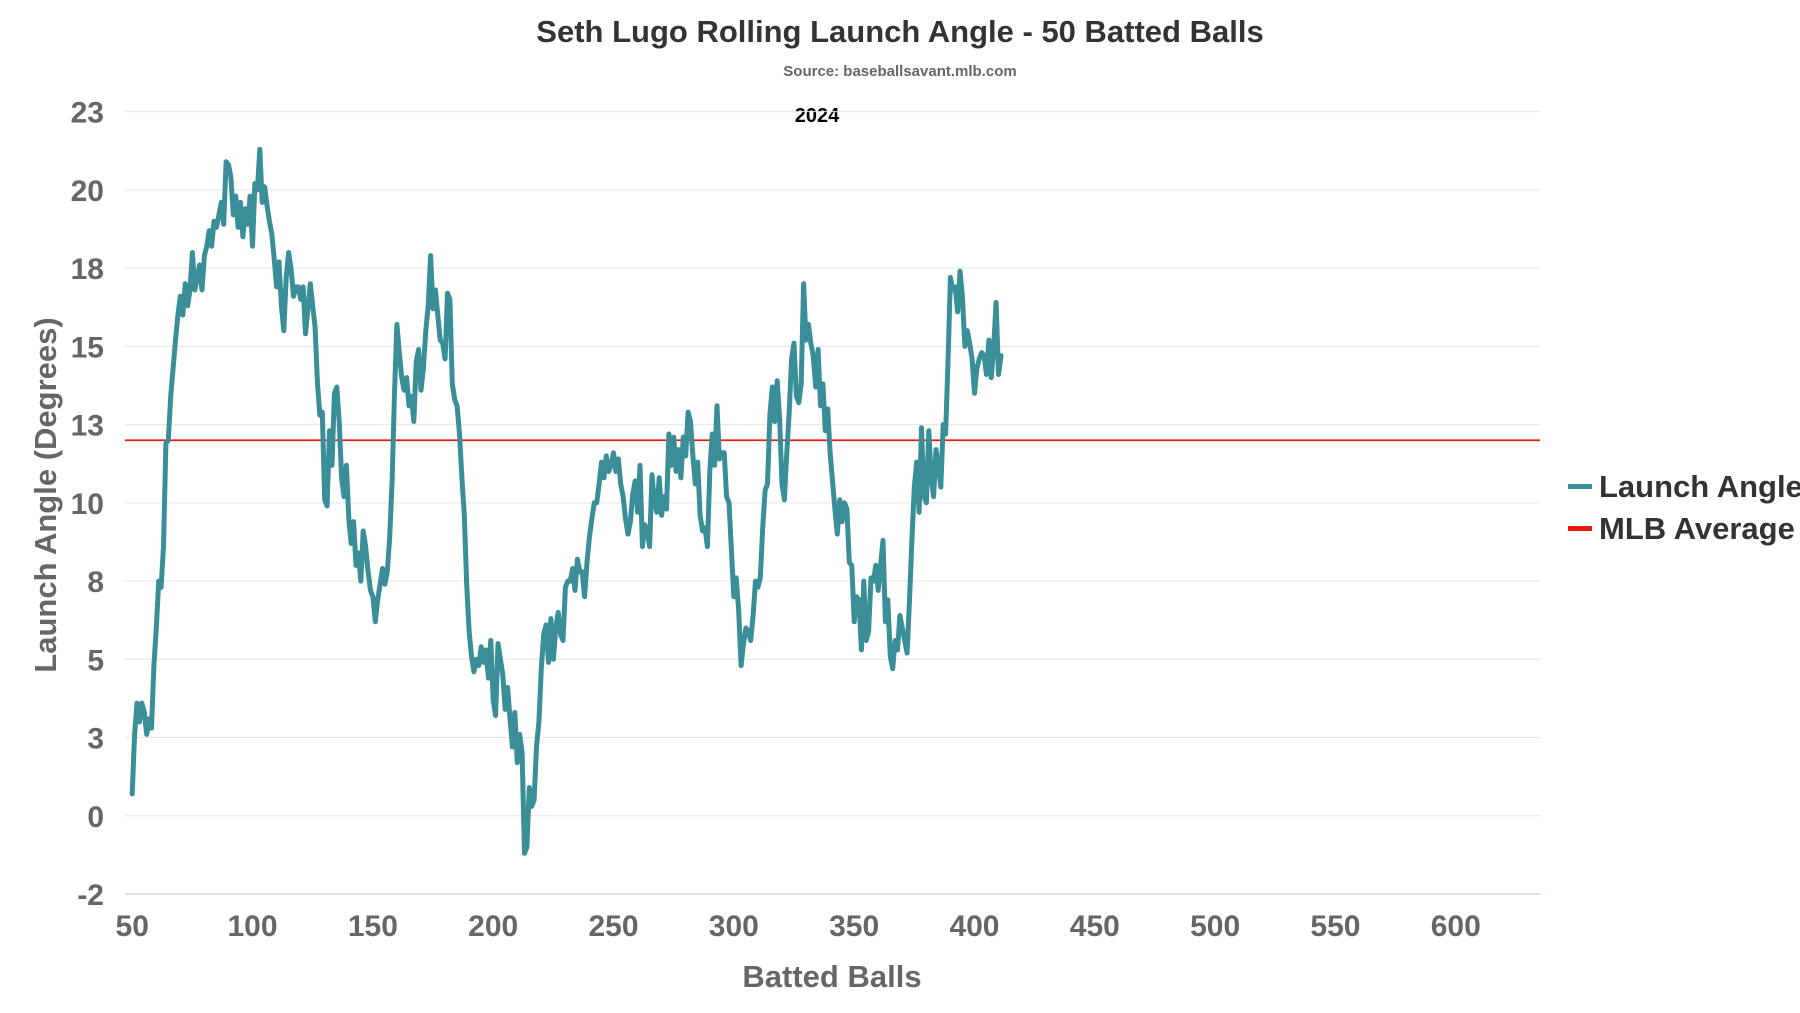  Describe the element at coordinates (90, 895) in the screenshot. I see `y-tick-label: -2` at that location.